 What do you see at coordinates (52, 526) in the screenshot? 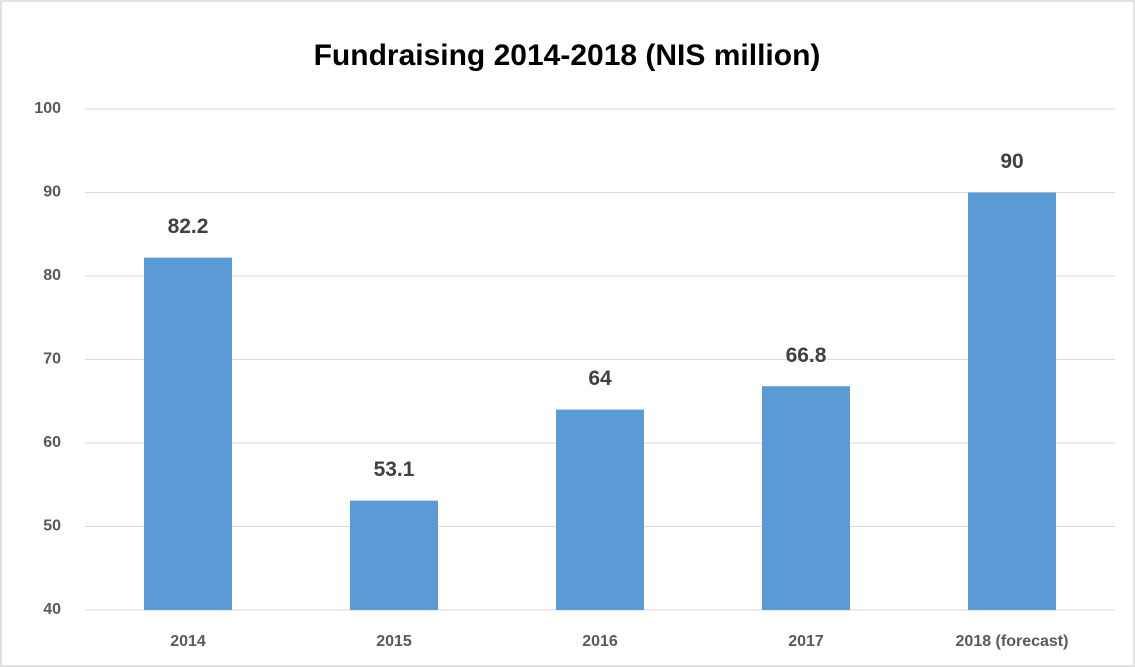
I see `y-tick-label: 50` at bounding box center [52, 526].